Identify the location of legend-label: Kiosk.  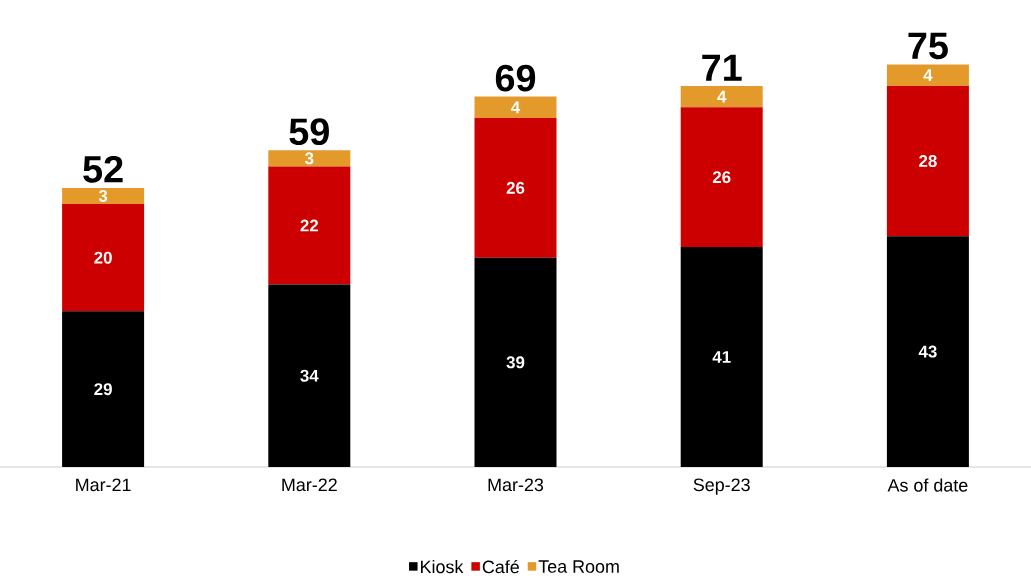
(442, 567).